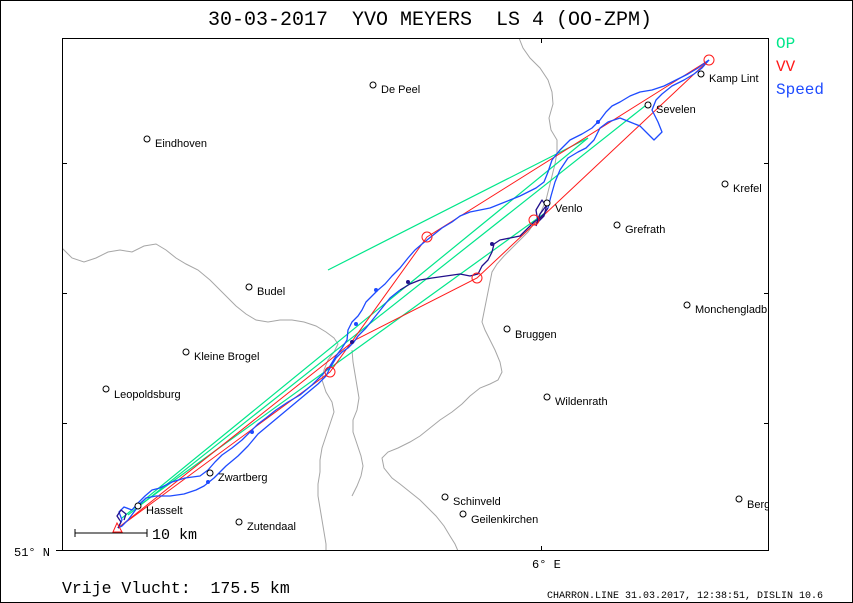 The image size is (853, 603). Describe the element at coordinates (271, 292) in the screenshot. I see `town-label: Budel` at that location.